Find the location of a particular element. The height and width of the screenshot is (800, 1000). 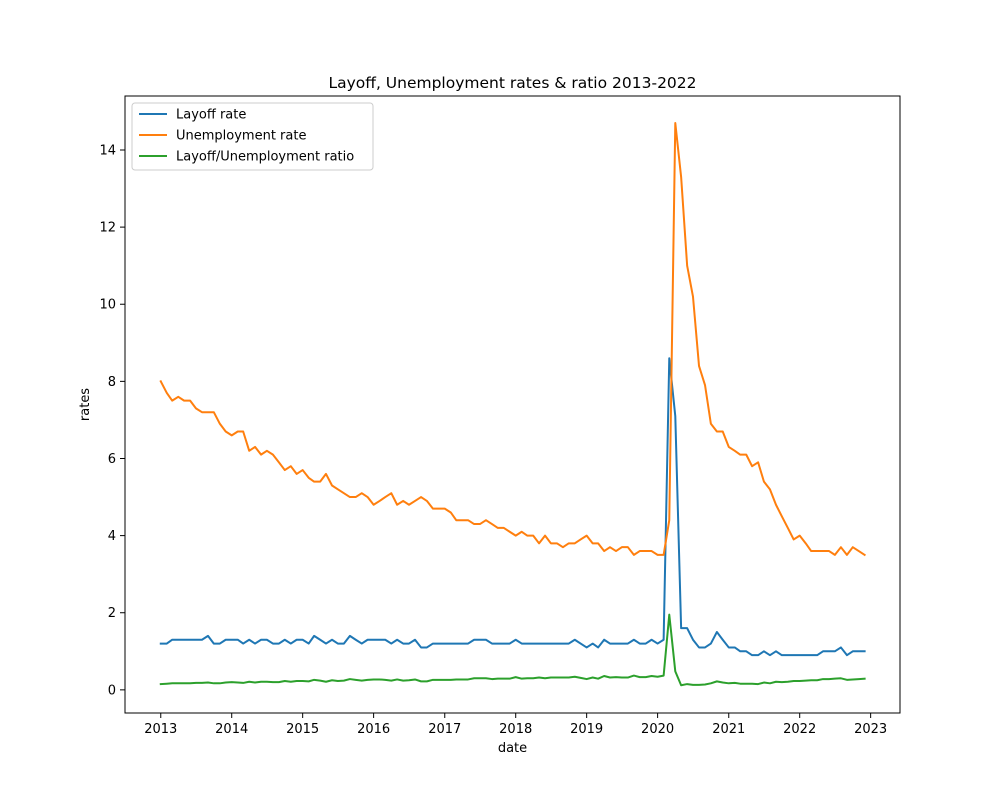

x-tick-label: 2020 is located at coordinates (657, 729).